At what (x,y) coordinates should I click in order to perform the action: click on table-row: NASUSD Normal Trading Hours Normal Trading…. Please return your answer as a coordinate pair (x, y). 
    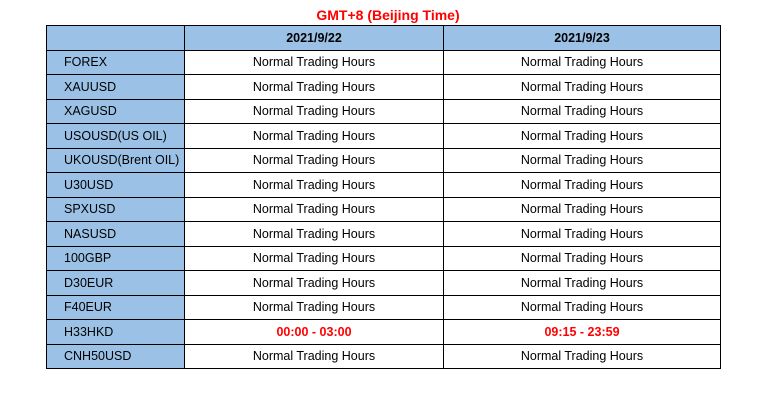
    Looking at the image, I should click on (383, 234).